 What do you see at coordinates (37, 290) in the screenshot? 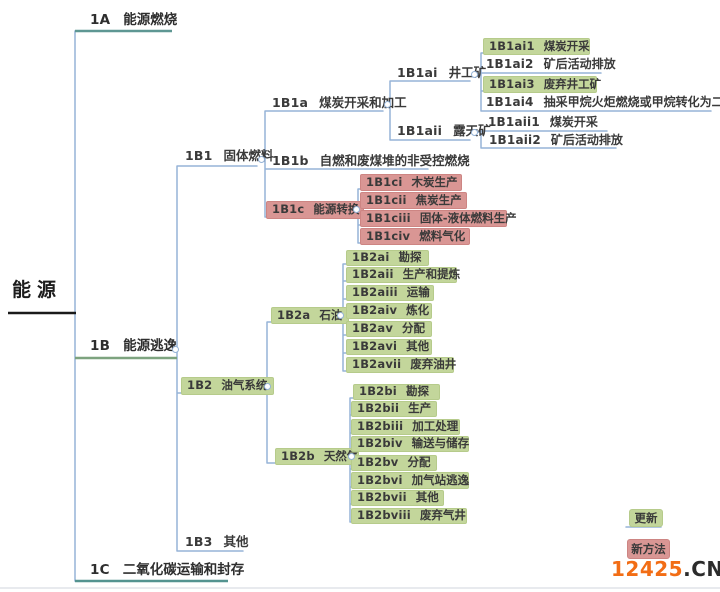
I see `node-root: 能源` at bounding box center [37, 290].